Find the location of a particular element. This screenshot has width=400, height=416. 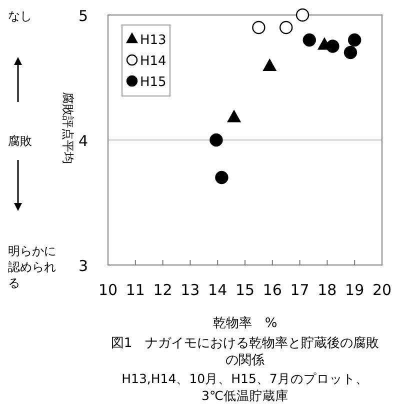

text: H13,H14、10月、H15、7月のプロット、3℃低温貯蔵庫 is located at coordinates (245, 387).